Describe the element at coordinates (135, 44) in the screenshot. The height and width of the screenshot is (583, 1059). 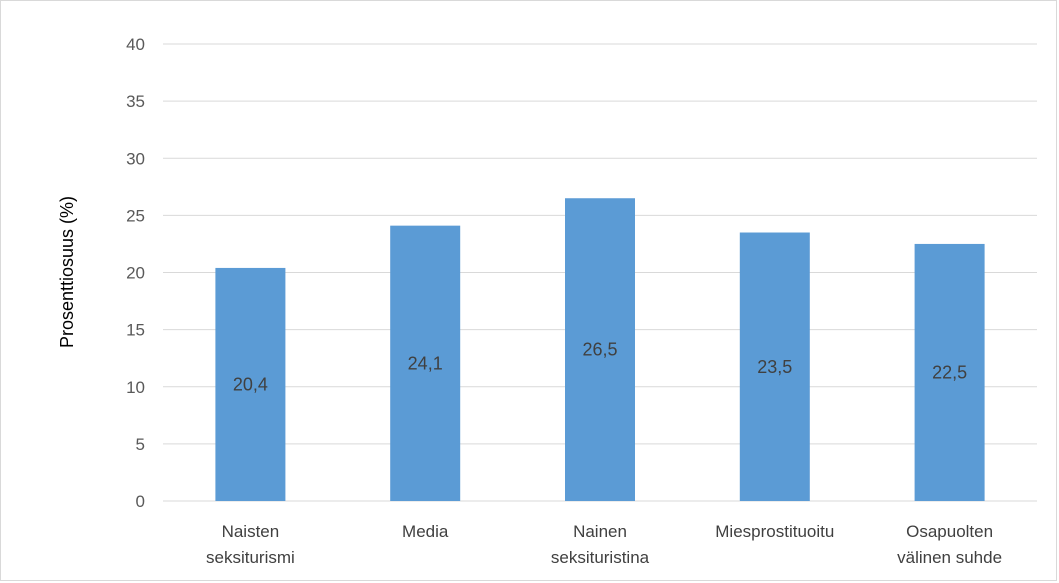
I see `y-tick-label: 40` at that location.